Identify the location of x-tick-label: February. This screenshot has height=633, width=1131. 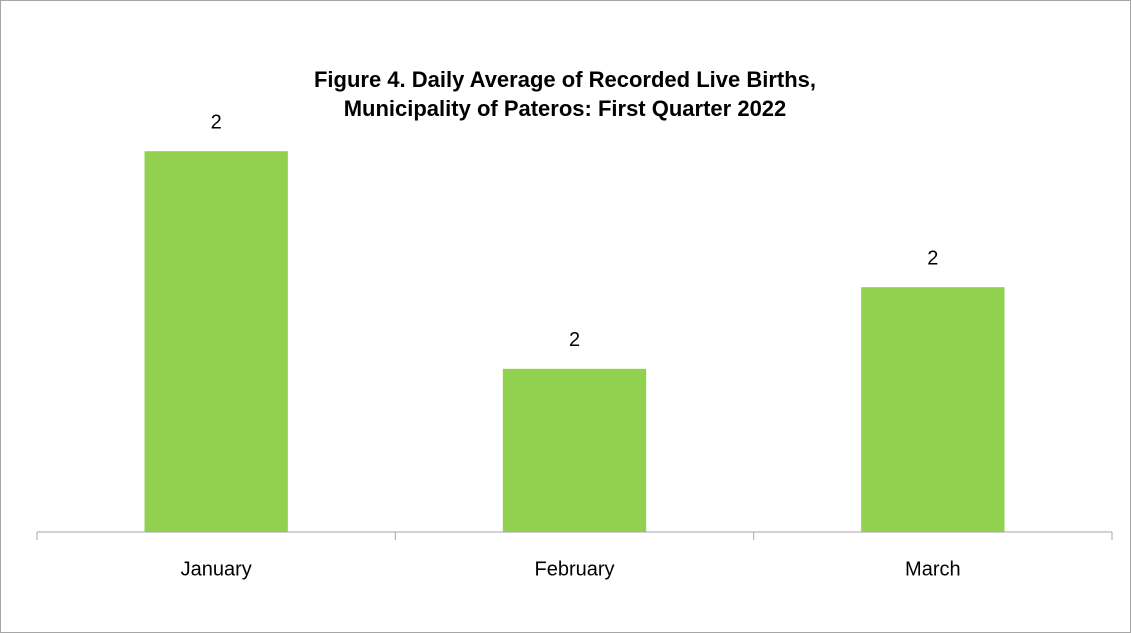
(574, 569).